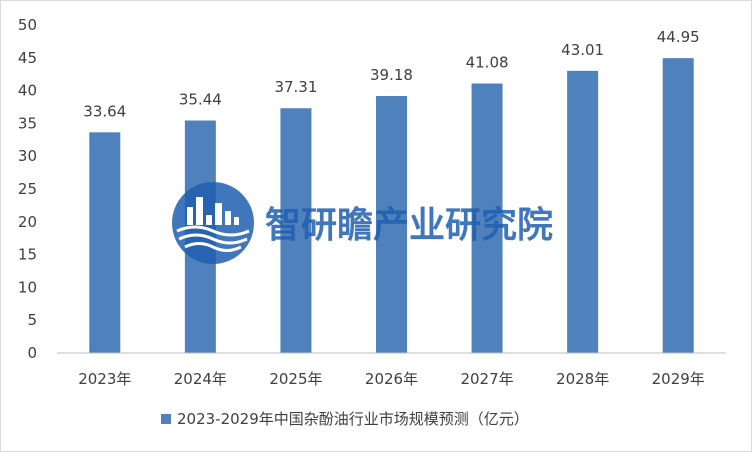 This screenshot has width=752, height=452. I want to click on y-tick-label: 10, so click(27, 287).